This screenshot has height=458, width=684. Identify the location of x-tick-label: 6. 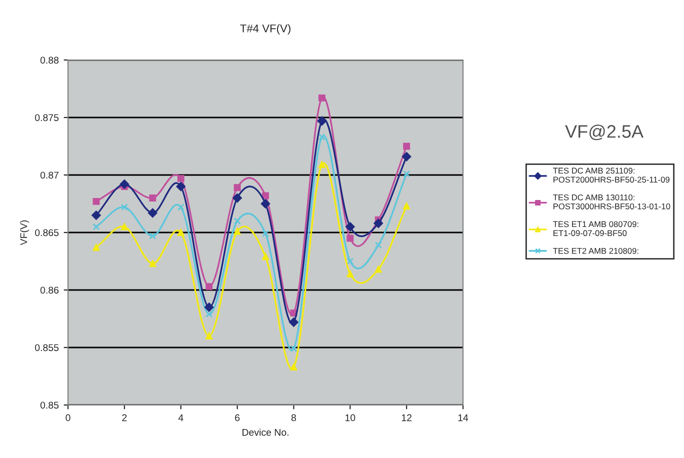
(237, 418).